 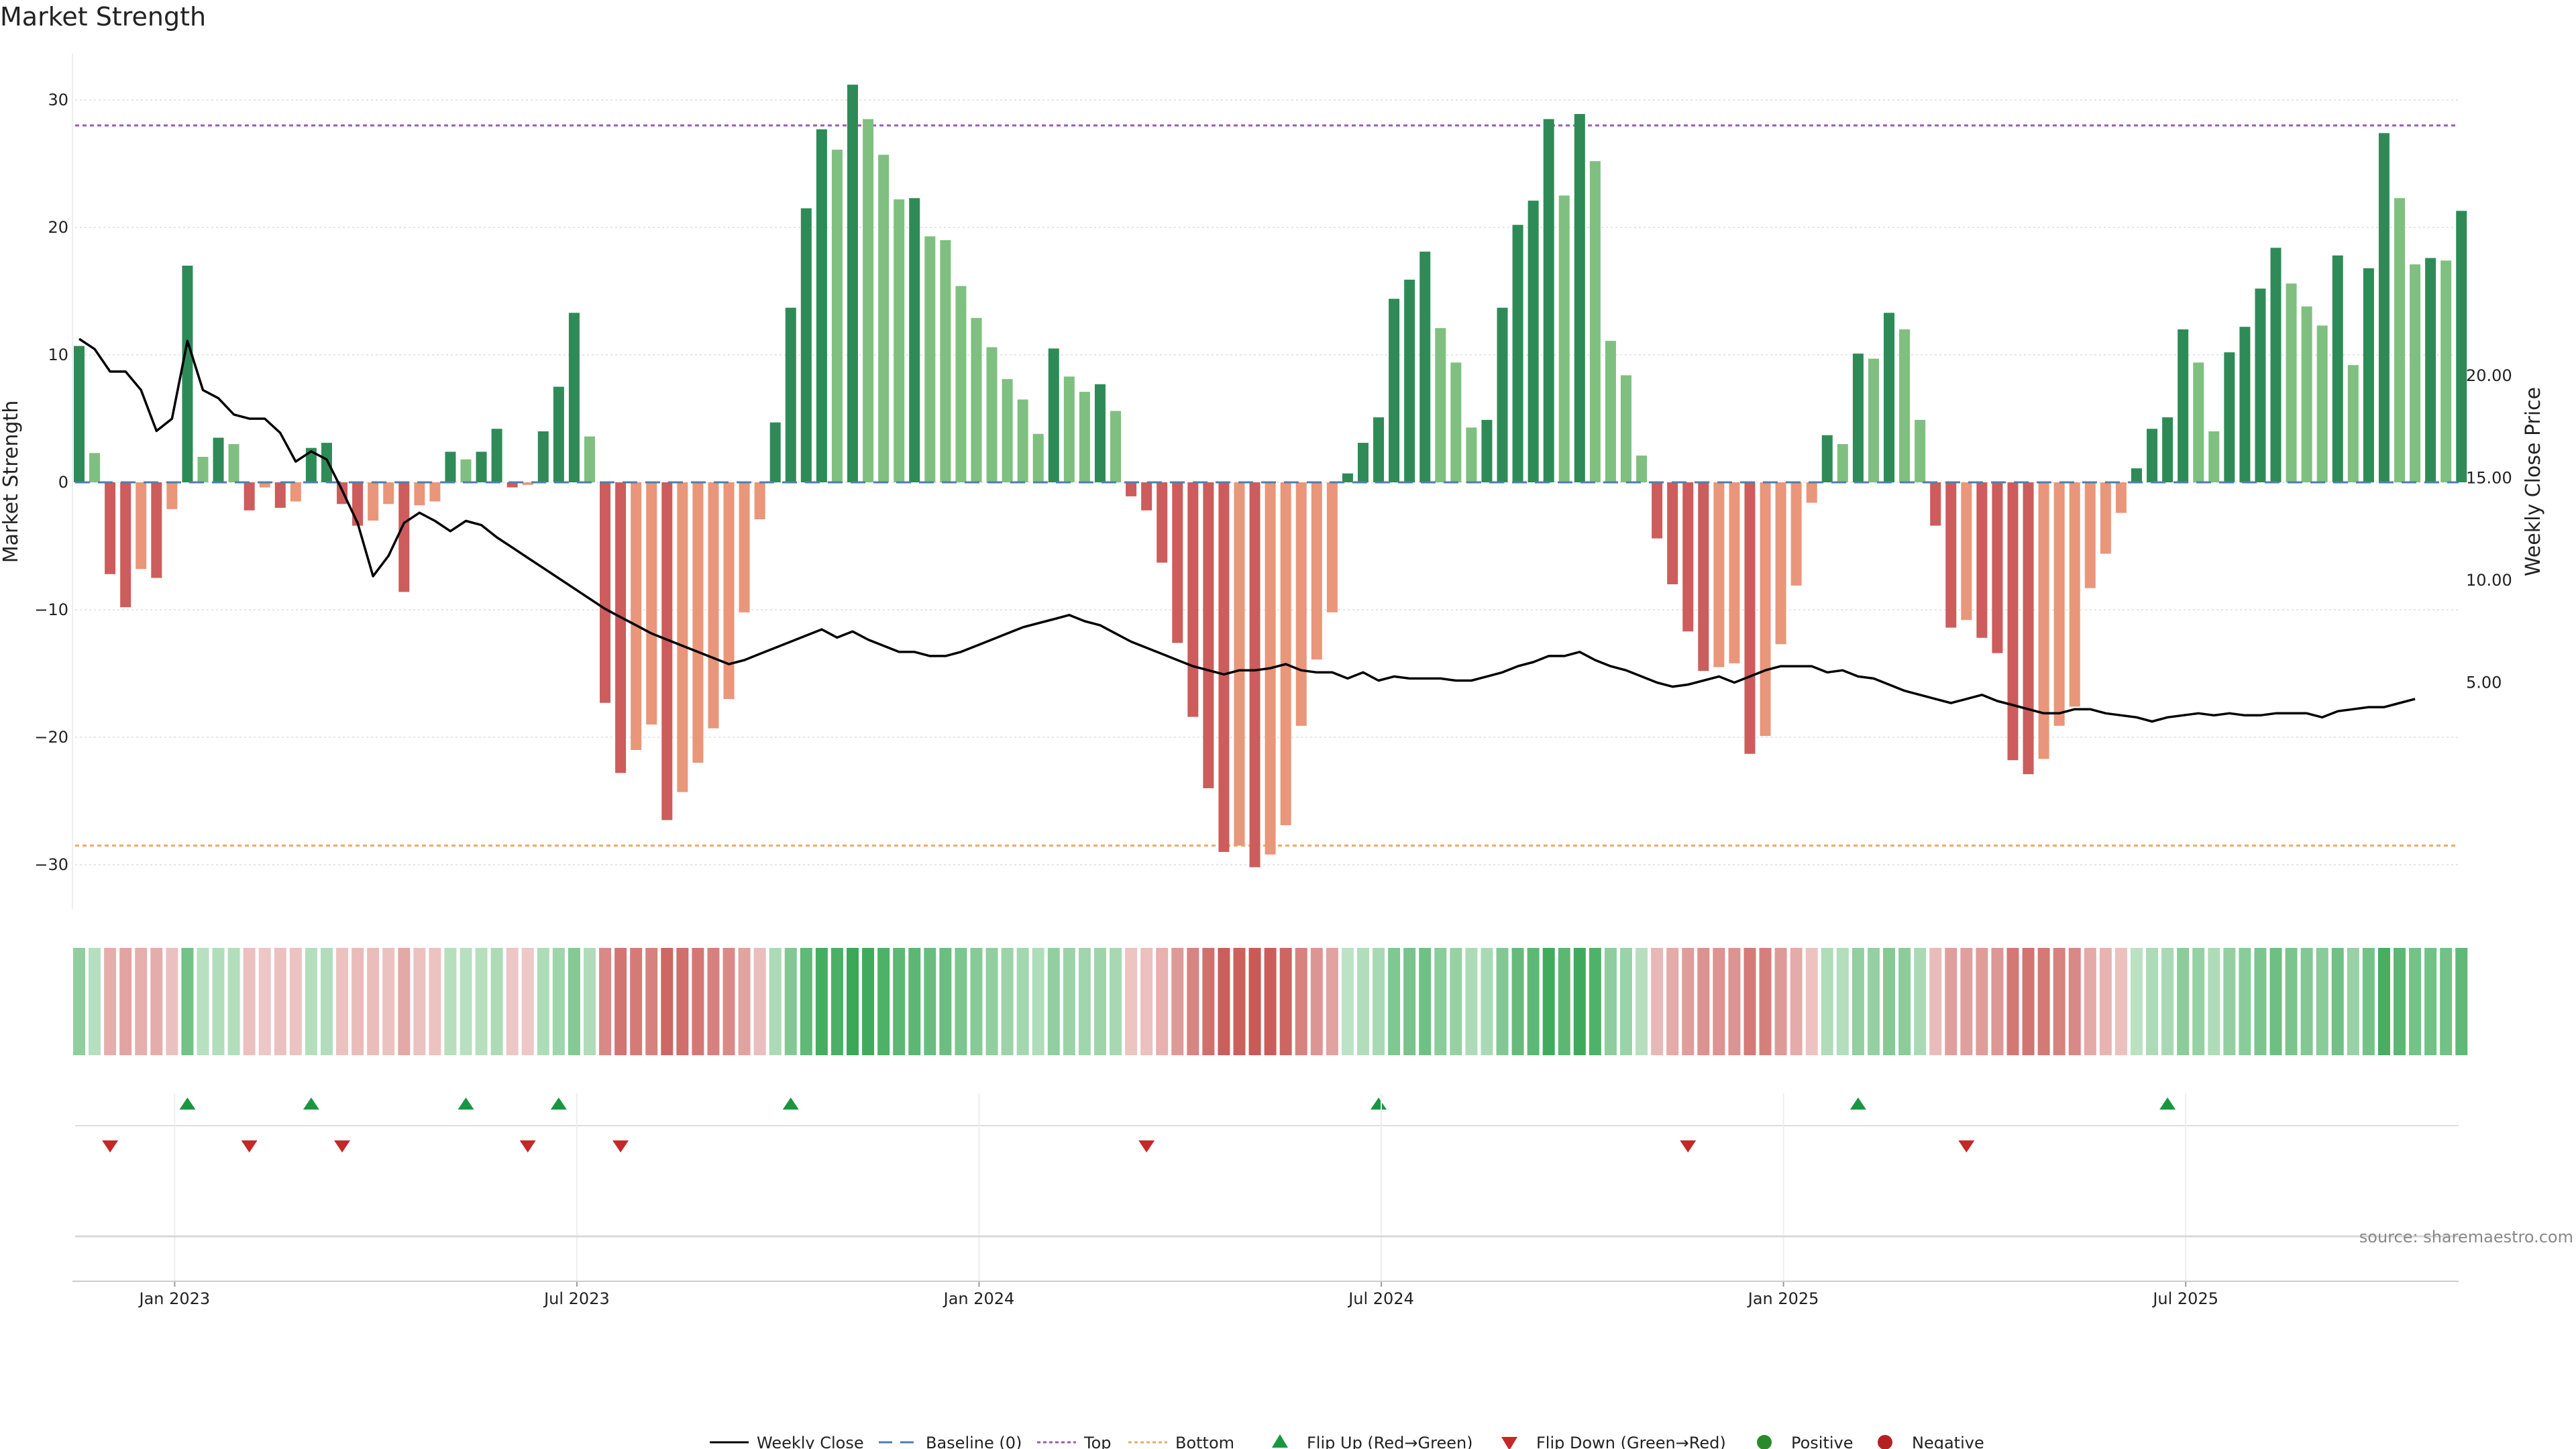 I want to click on legend-swatch-positive, so click(x=1764, y=1442).